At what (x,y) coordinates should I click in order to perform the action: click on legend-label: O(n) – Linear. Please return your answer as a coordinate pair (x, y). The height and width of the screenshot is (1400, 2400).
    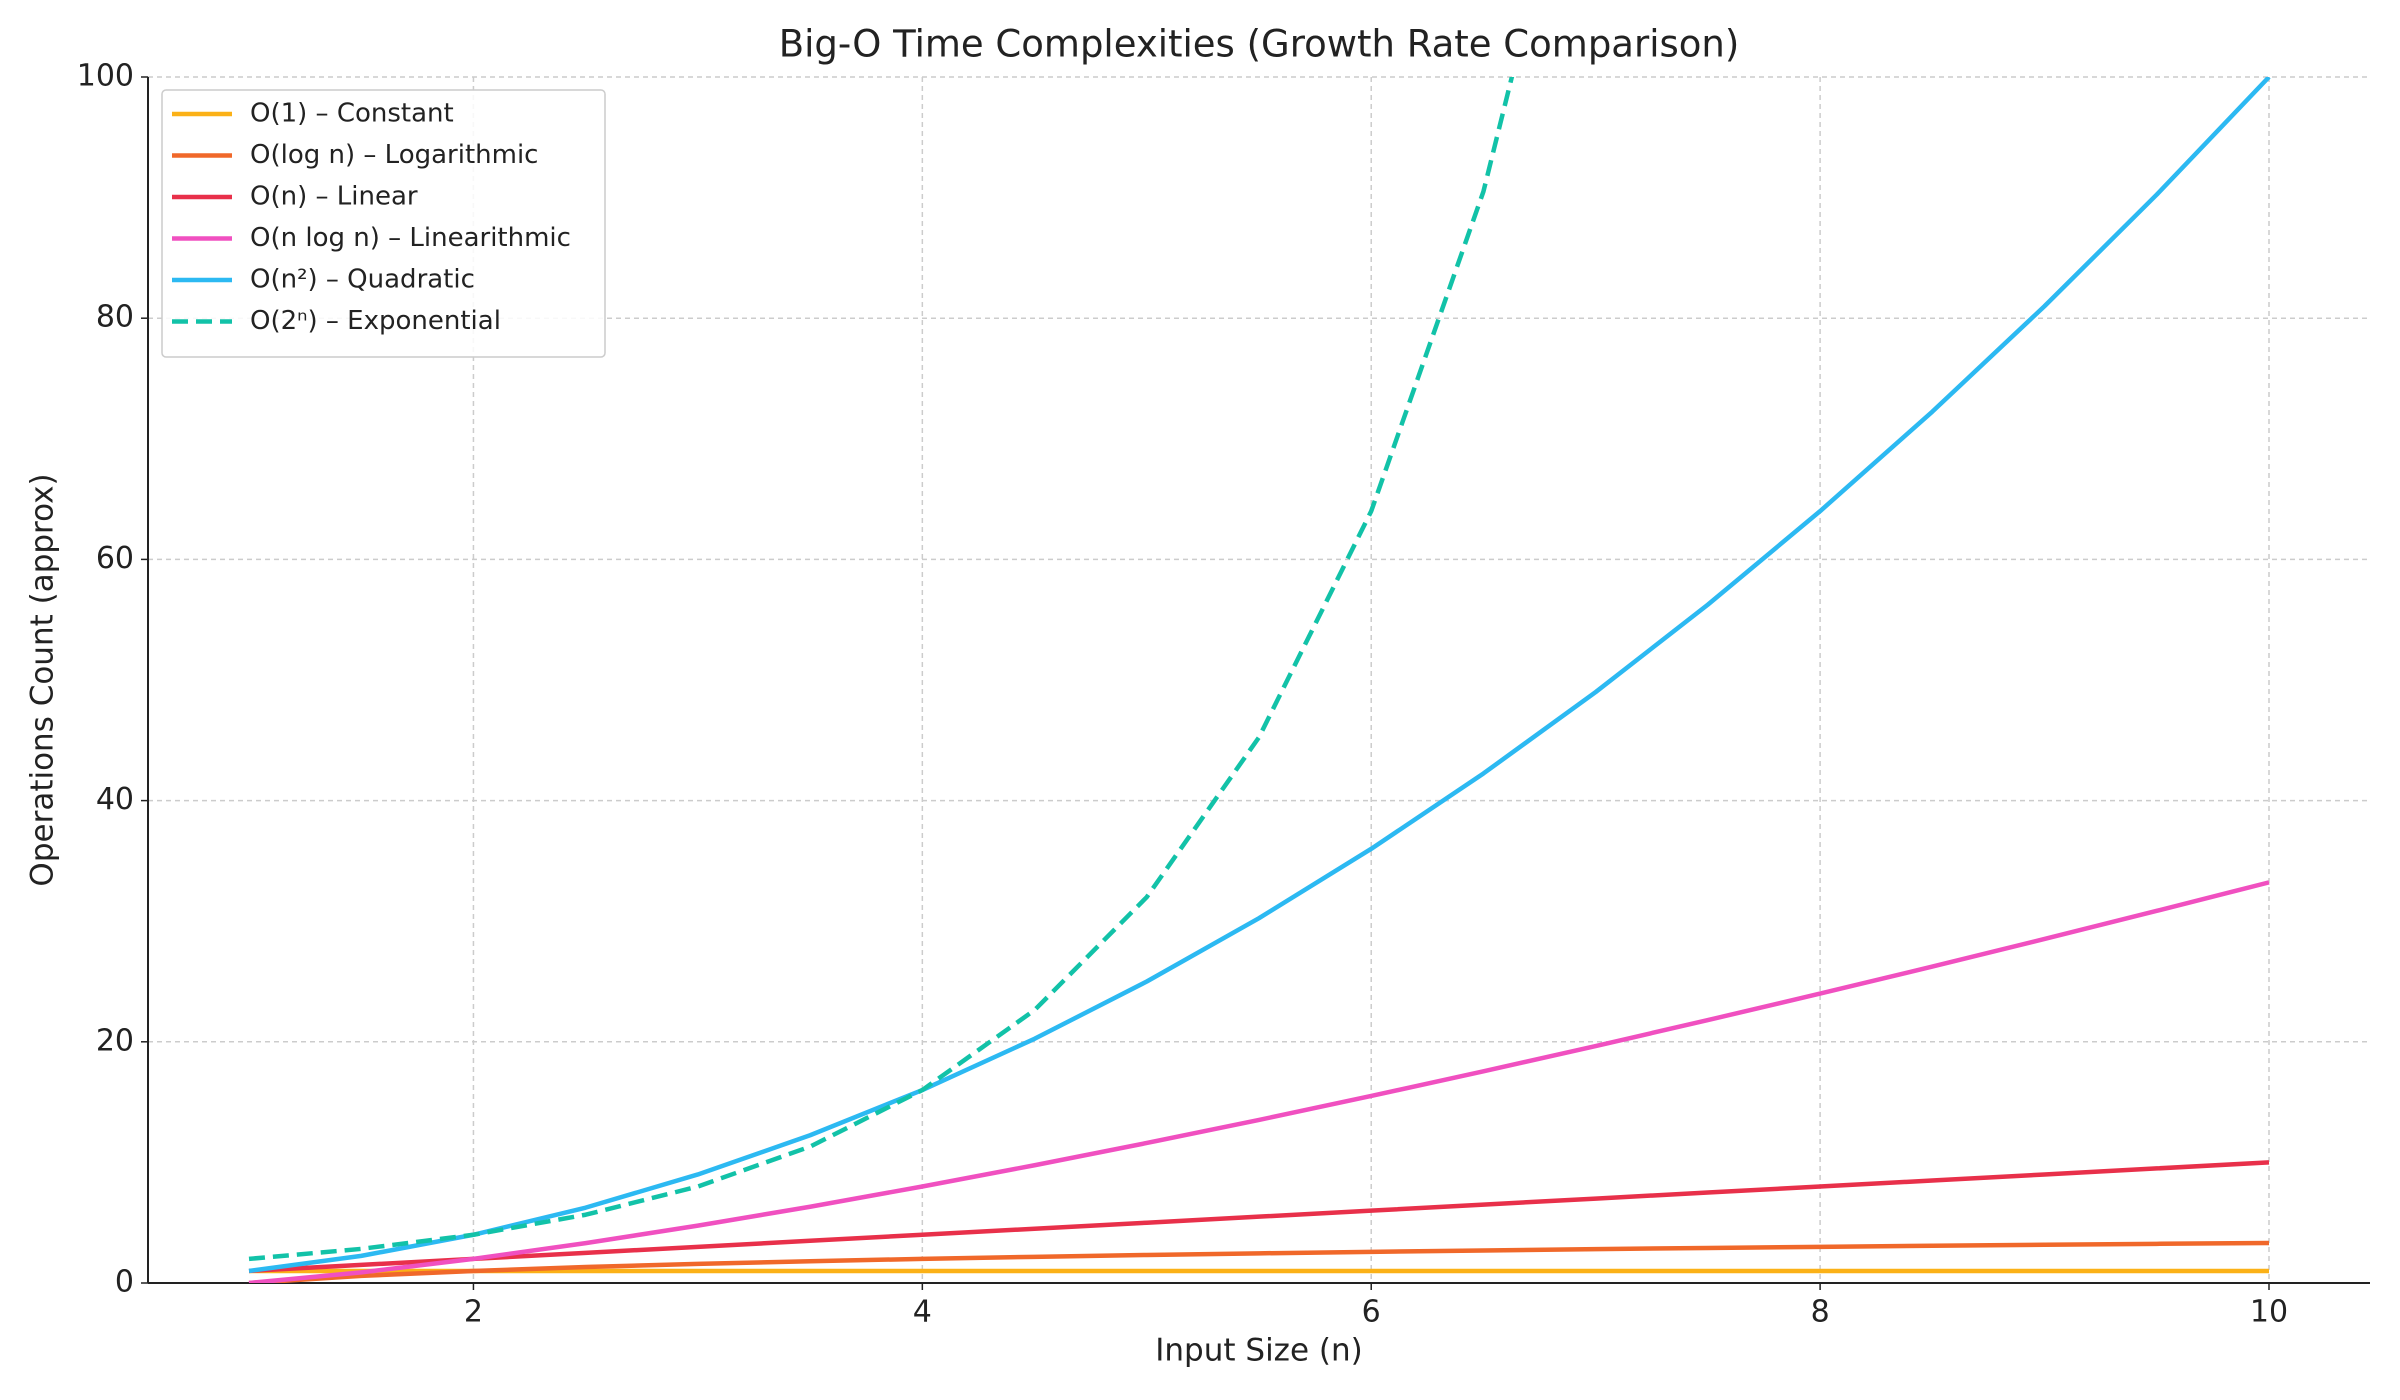
    Looking at the image, I should click on (334, 197).